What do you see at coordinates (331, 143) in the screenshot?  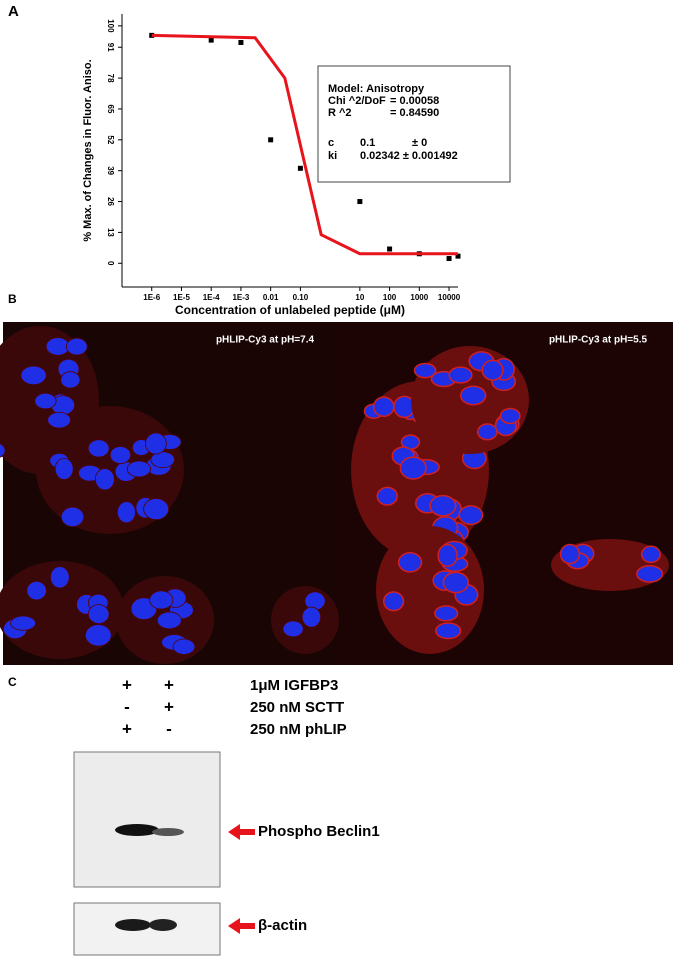 I see `fit-box-text: c` at bounding box center [331, 143].